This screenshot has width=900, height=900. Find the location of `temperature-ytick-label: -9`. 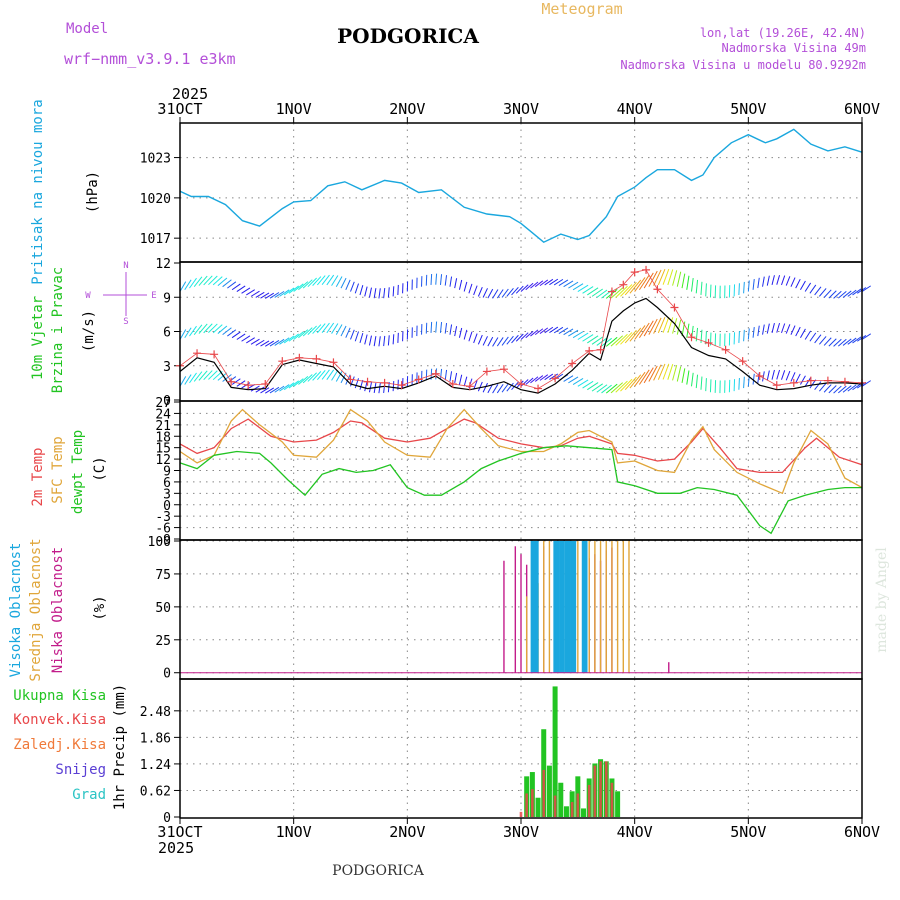

temperature-ytick-label: -9 is located at coordinates (163, 540).